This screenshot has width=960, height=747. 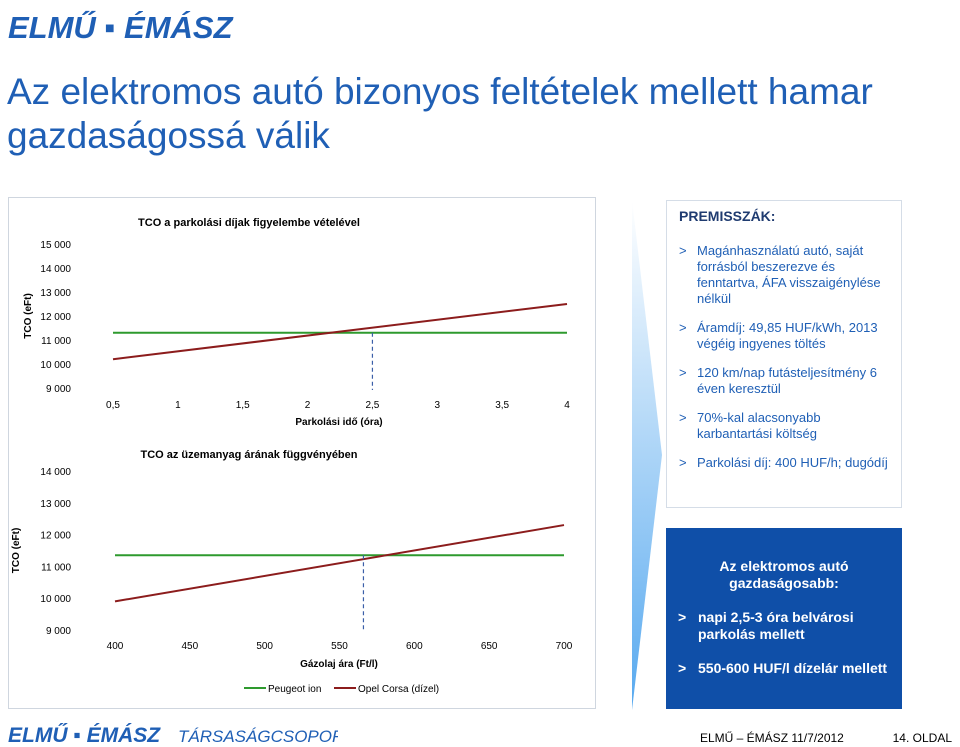 What do you see at coordinates (115, 646) in the screenshot?
I see `x-tick-label: 400` at bounding box center [115, 646].